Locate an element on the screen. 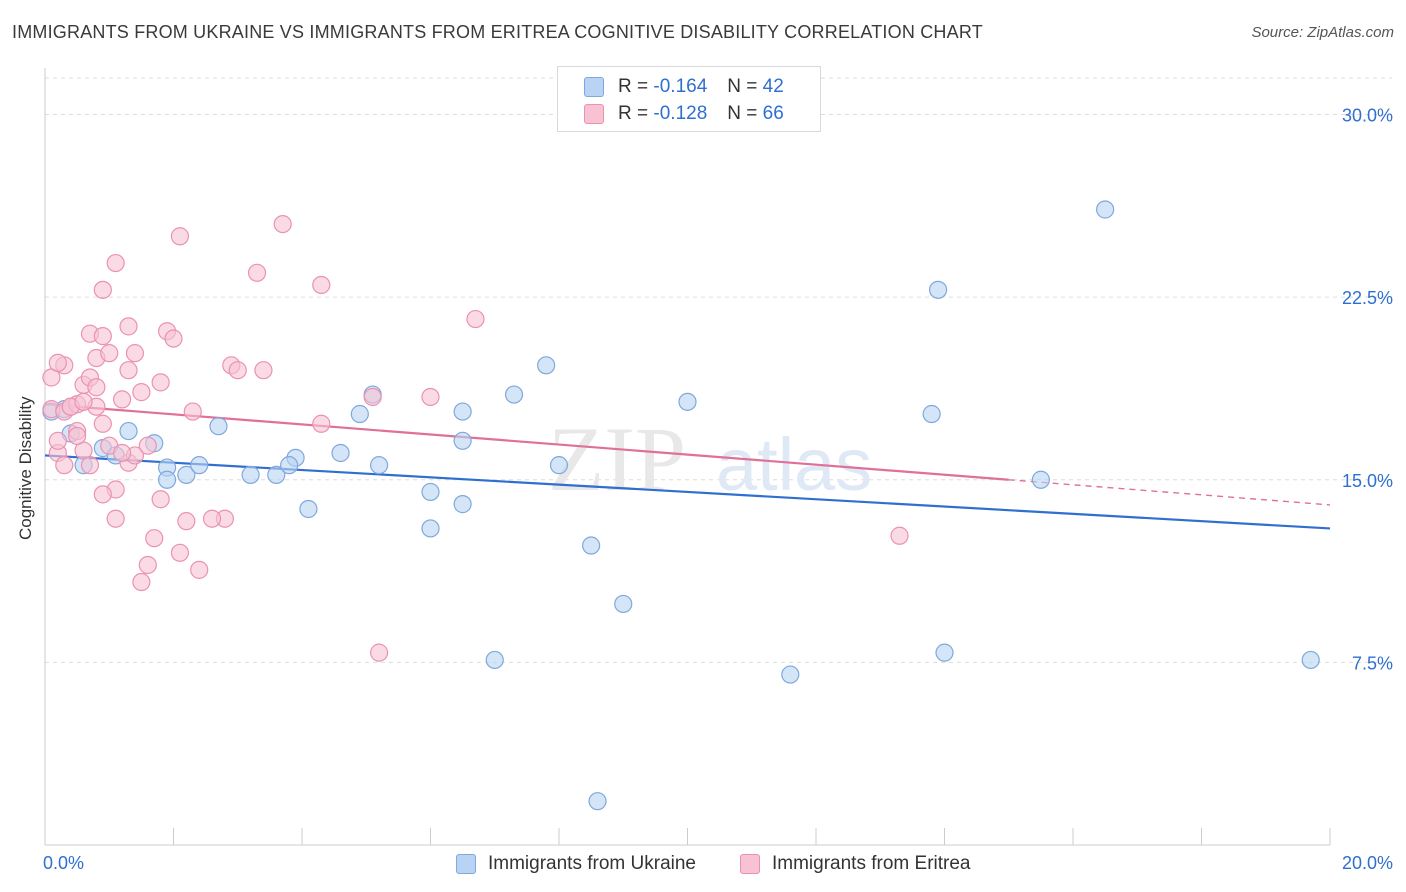 The width and height of the screenshot is (1406, 892). stats-legend: R = -0.164 N = 42 R = -0.128 N = 66 is located at coordinates (689, 99).